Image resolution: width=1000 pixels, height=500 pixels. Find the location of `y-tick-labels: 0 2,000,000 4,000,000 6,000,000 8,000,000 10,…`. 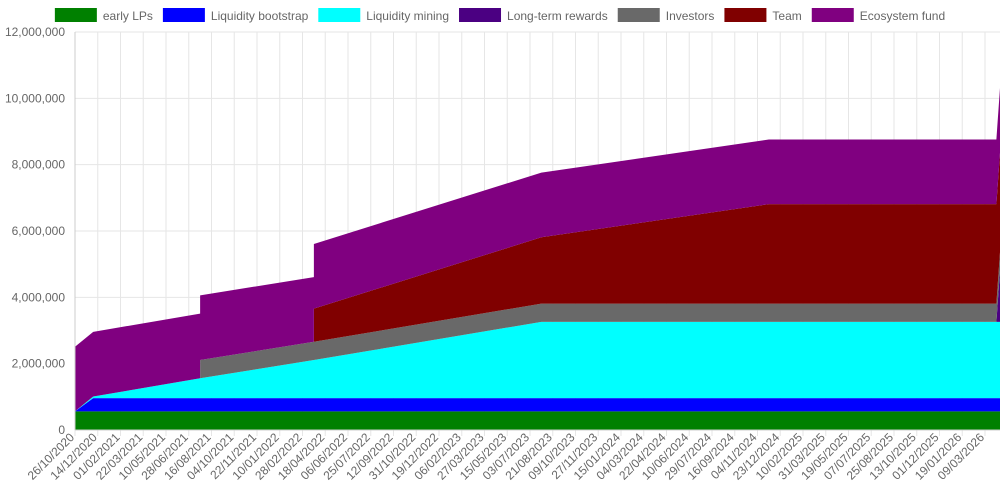

y-tick-labels: 0 2,000,000 4,000,000 6,000,000 8,000,000 10,… is located at coordinates (35, 231).